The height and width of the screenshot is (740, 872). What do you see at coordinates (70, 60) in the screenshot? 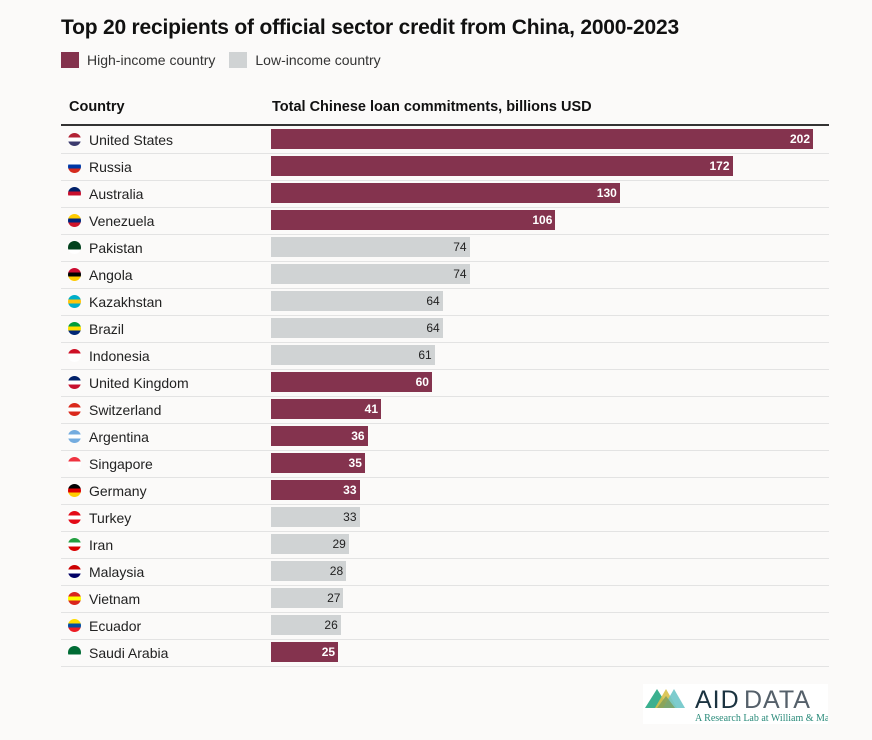
I see `legend-swatch-high` at bounding box center [70, 60].